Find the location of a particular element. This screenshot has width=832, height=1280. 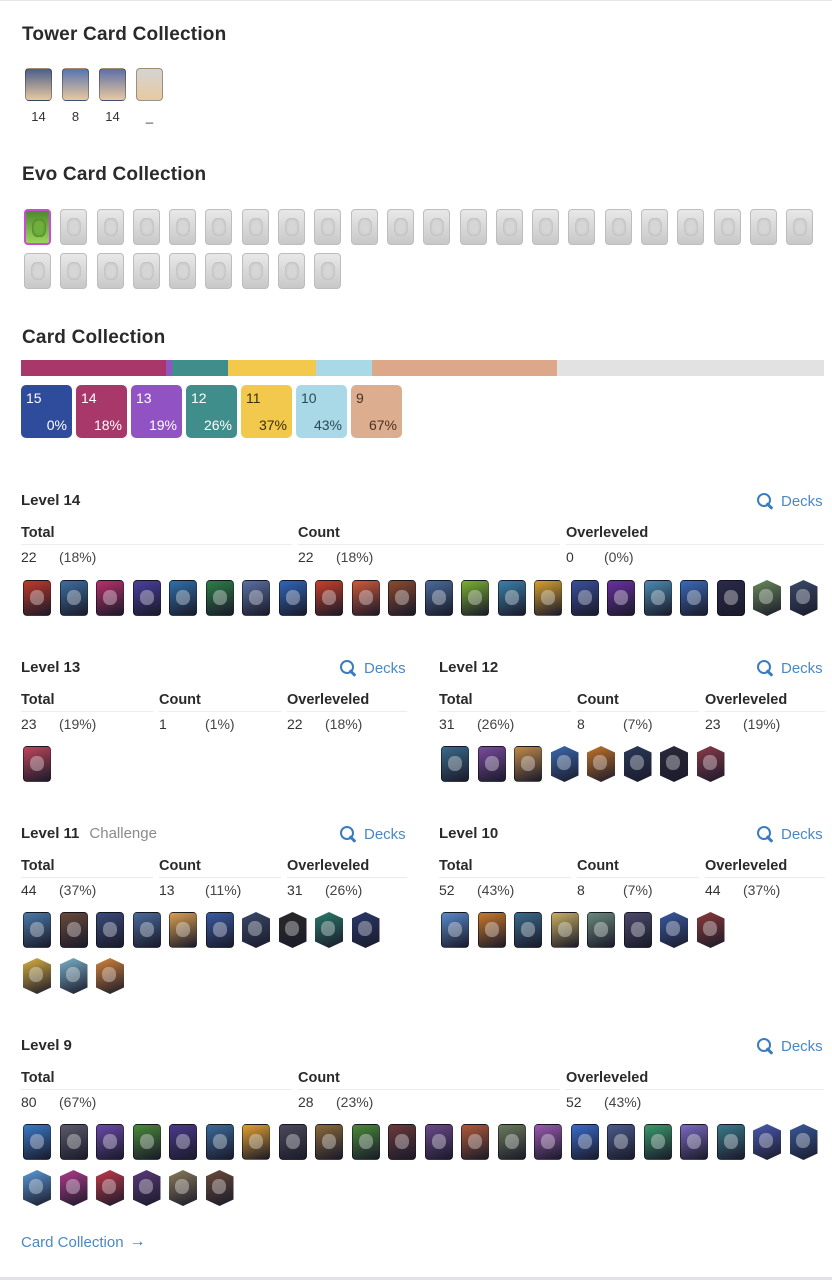

tower-card: 8 is located at coordinates (75, 96).